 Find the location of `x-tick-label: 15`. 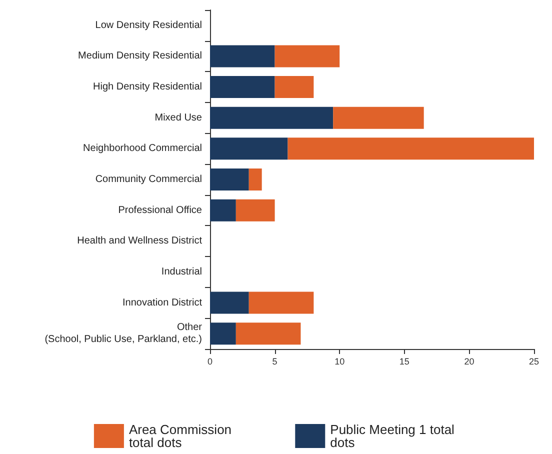

x-tick-label: 15 is located at coordinates (404, 361).